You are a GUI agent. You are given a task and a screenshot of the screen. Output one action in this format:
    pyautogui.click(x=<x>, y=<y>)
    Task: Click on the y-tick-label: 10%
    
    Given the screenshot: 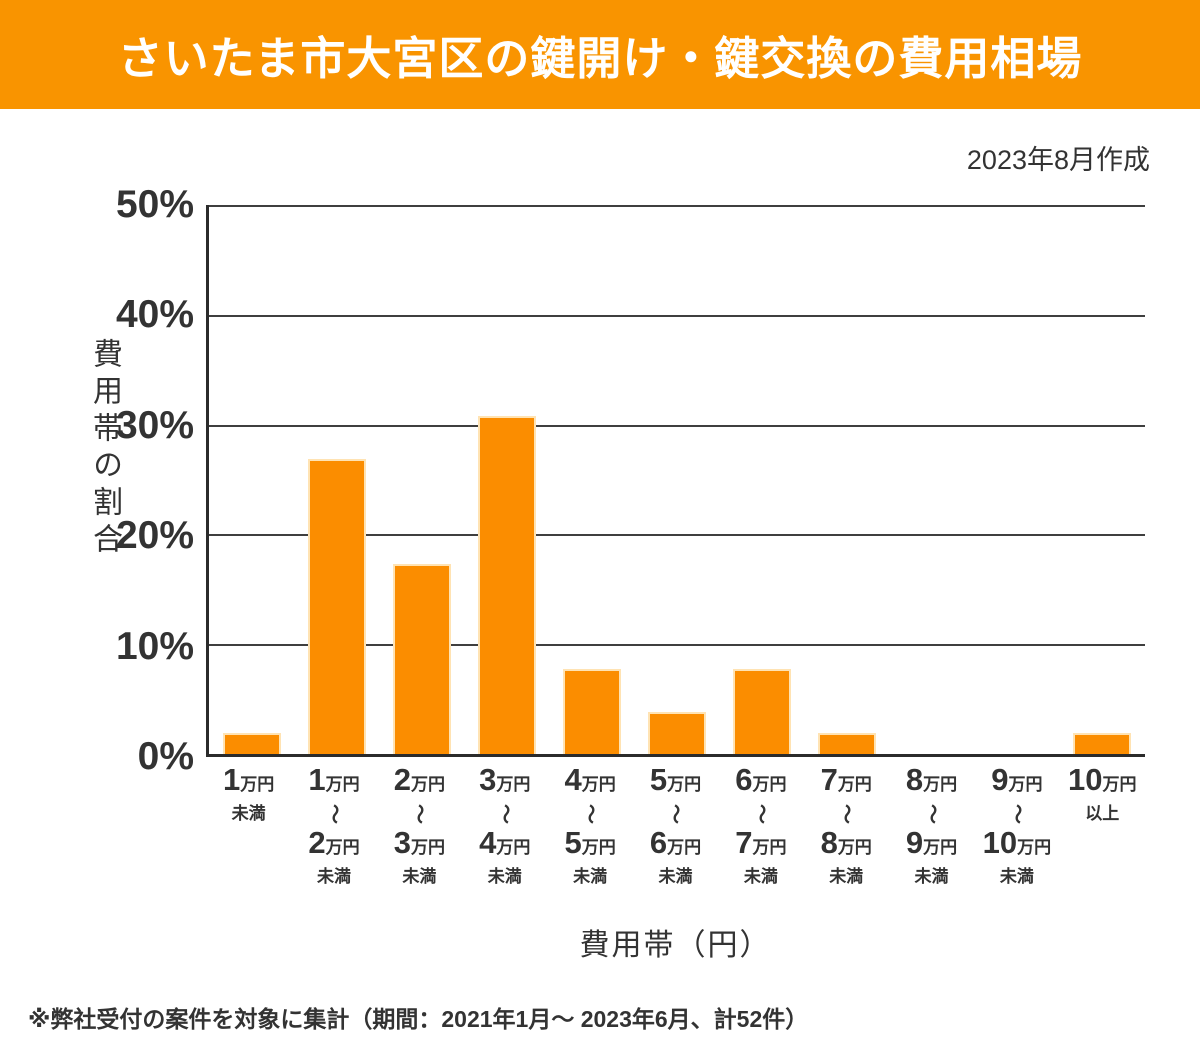 What is the action you would take?
    pyautogui.click(x=154, y=646)
    